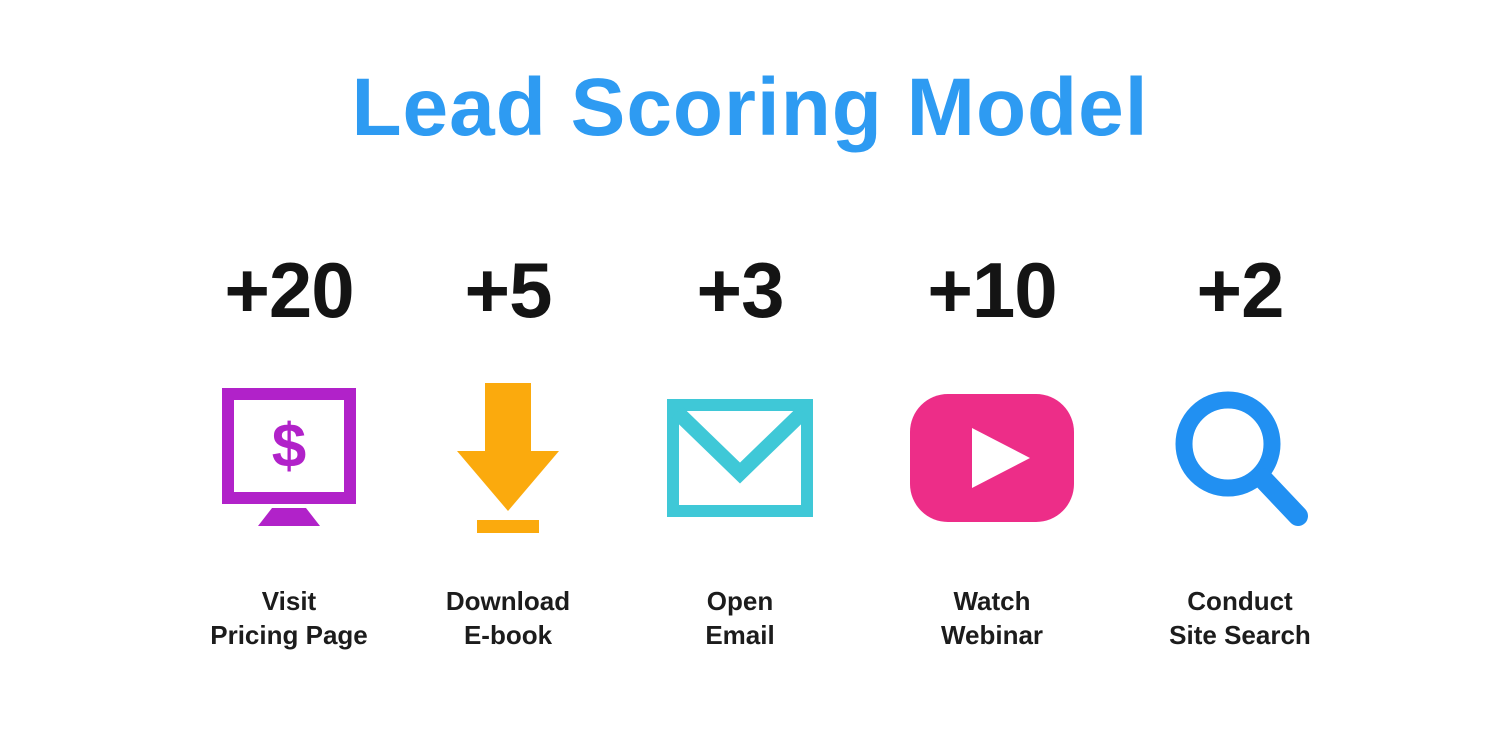 Image resolution: width=1500 pixels, height=752 pixels. What do you see at coordinates (740, 601) in the screenshot?
I see `score-label-line1: Open` at bounding box center [740, 601].